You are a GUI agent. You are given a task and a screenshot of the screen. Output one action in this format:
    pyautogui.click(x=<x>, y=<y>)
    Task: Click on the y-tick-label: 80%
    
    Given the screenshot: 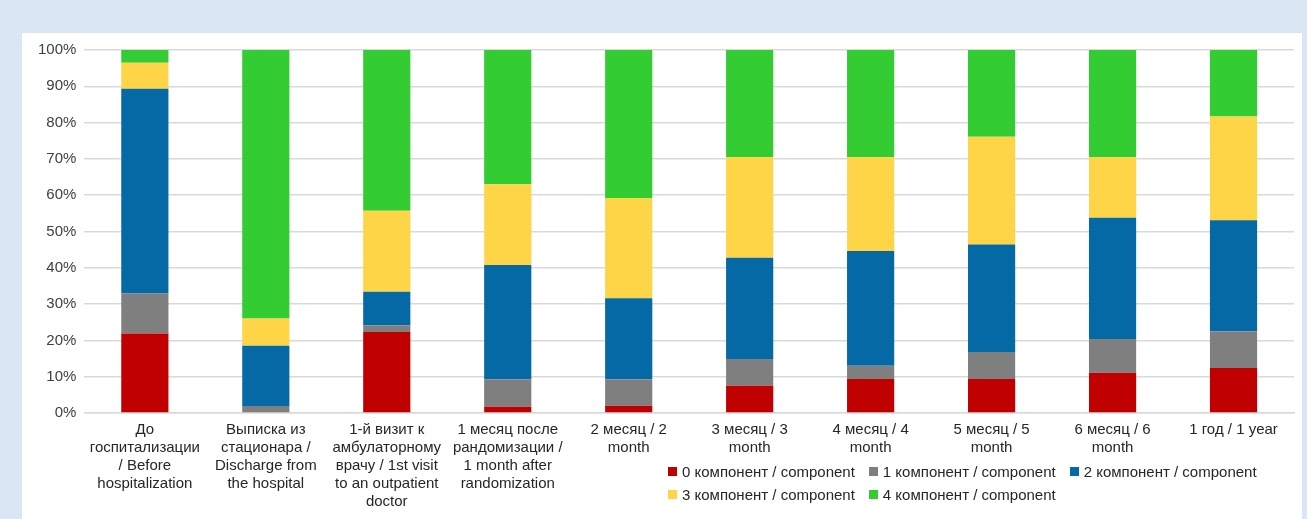 What is the action you would take?
    pyautogui.click(x=61, y=121)
    